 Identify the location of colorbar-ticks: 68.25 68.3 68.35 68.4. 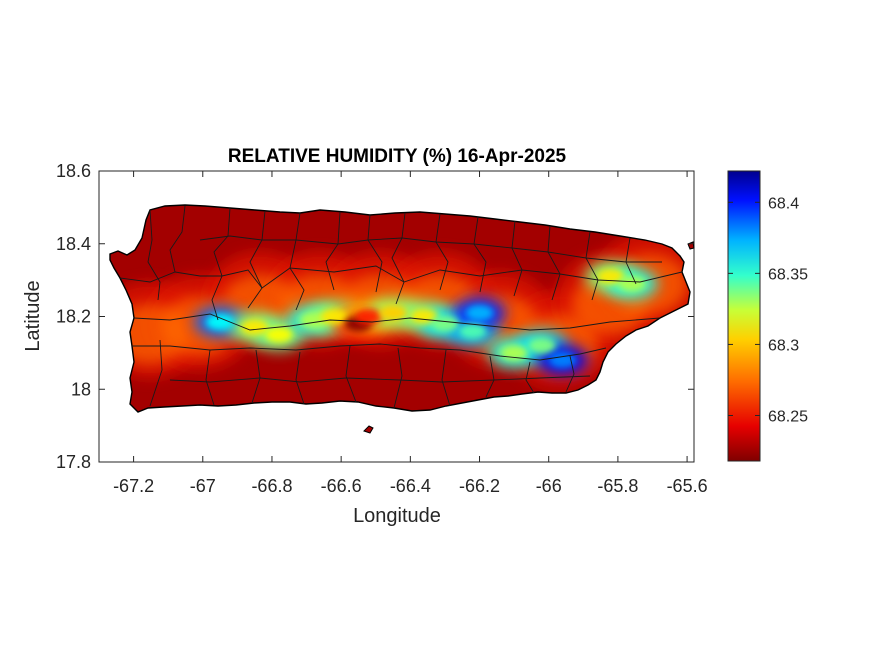
(768, 310).